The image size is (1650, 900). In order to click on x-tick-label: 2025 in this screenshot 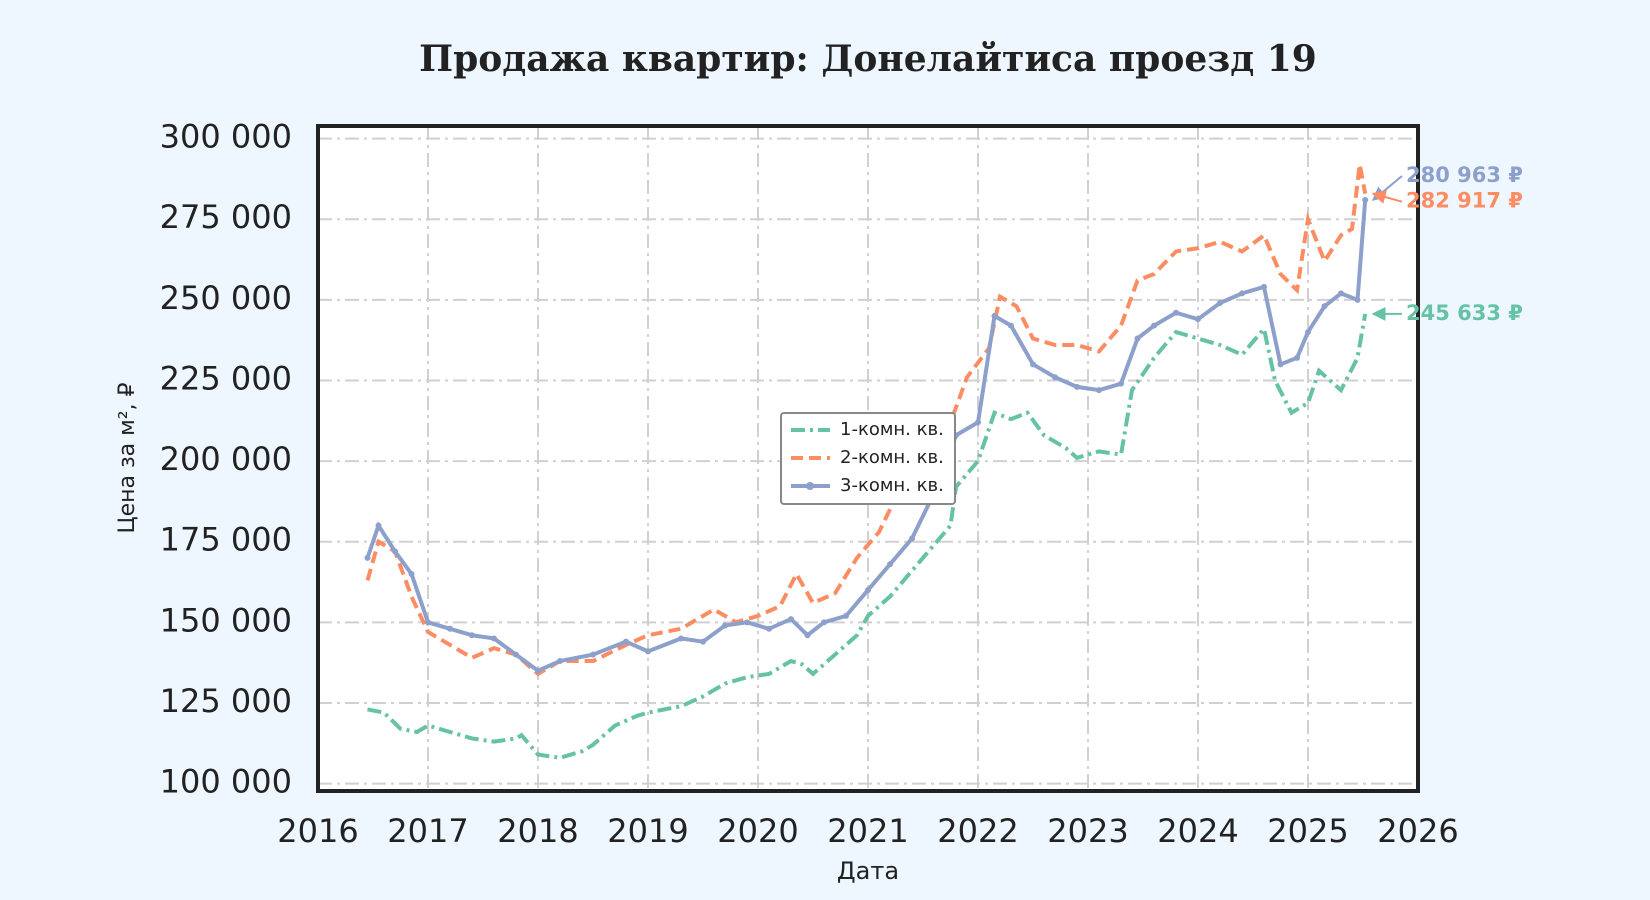, I will do `click(1307, 831)`.